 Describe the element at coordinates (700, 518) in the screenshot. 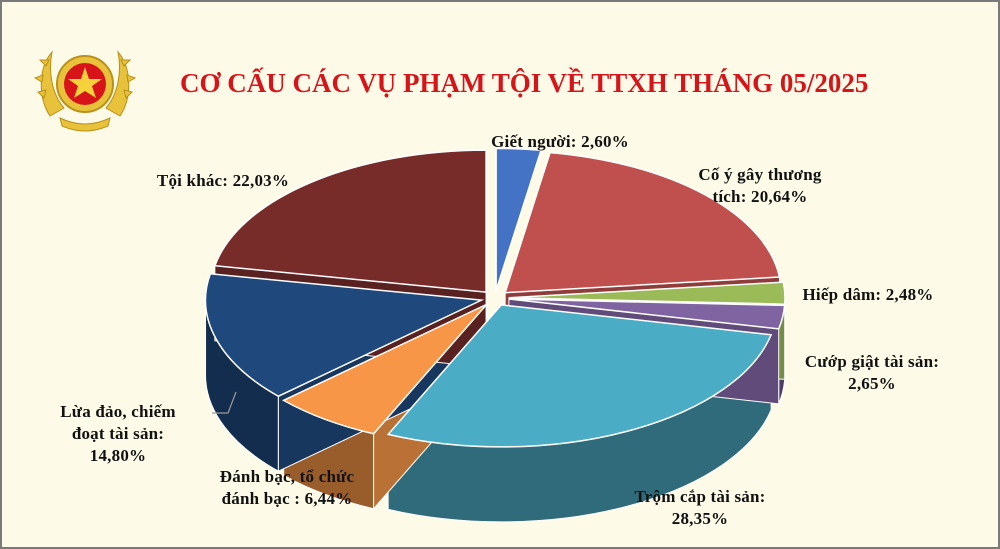

I see `slice-label-line: 28,35%` at that location.